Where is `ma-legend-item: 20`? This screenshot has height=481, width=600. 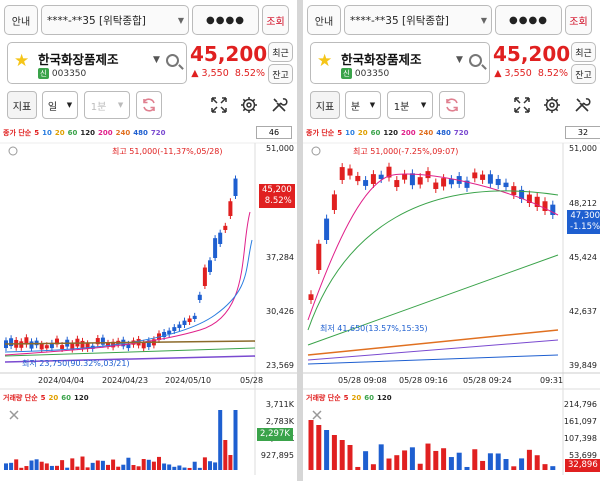 ma-legend-item: 20 is located at coordinates (362, 133).